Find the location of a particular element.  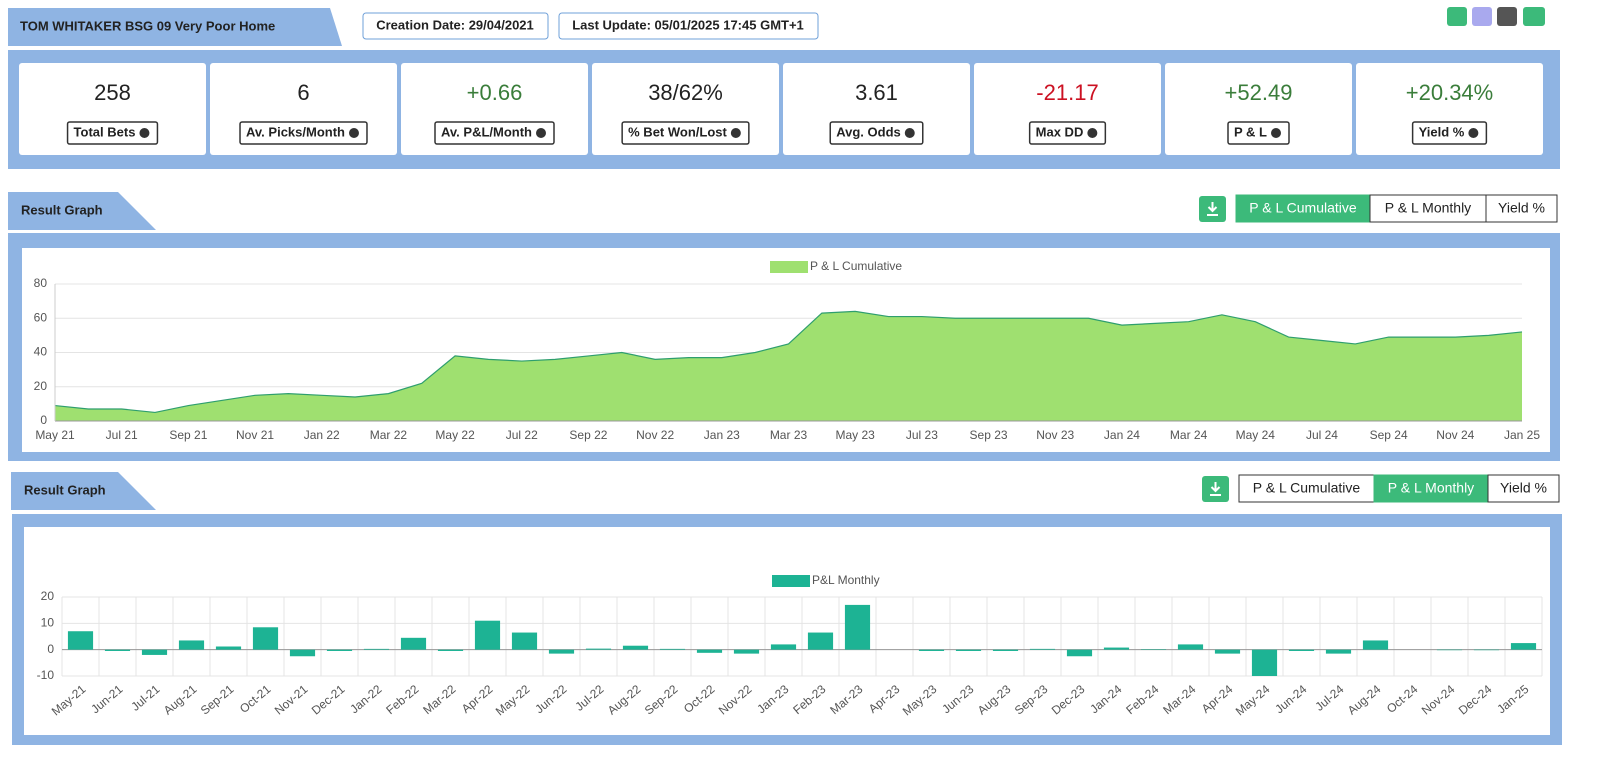

stat-label: Av. Picks/Month is located at coordinates (295, 131).